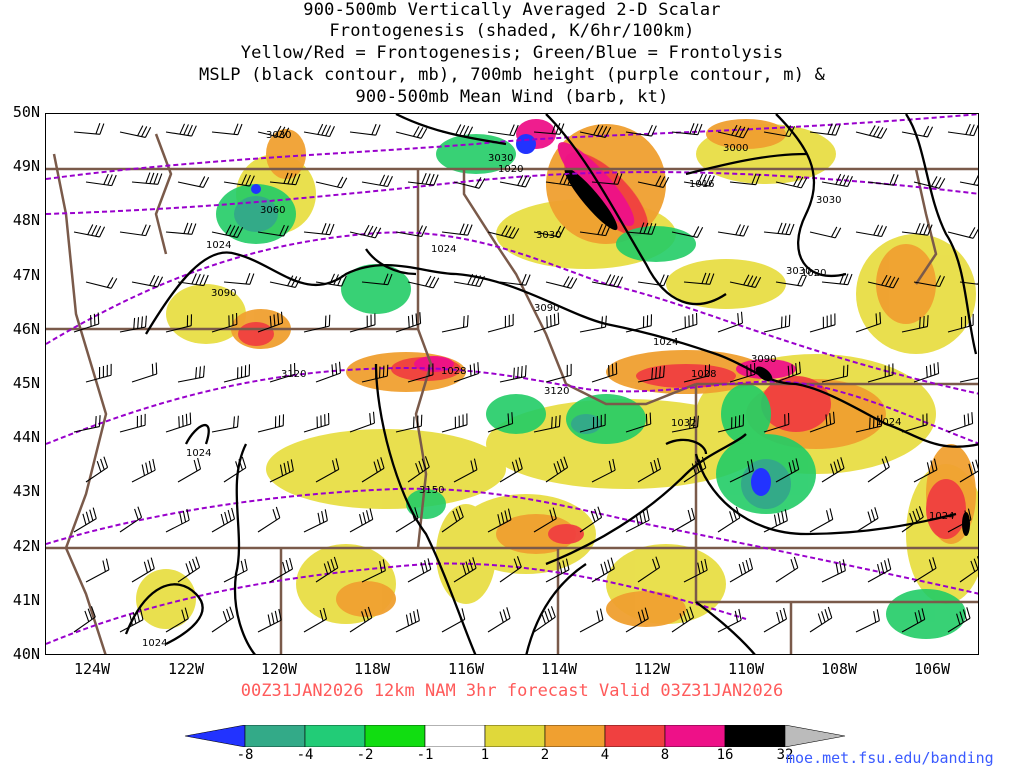 This screenshot has height=768, width=1024. I want to click on lat-label-45n: 45N, so click(26, 383).